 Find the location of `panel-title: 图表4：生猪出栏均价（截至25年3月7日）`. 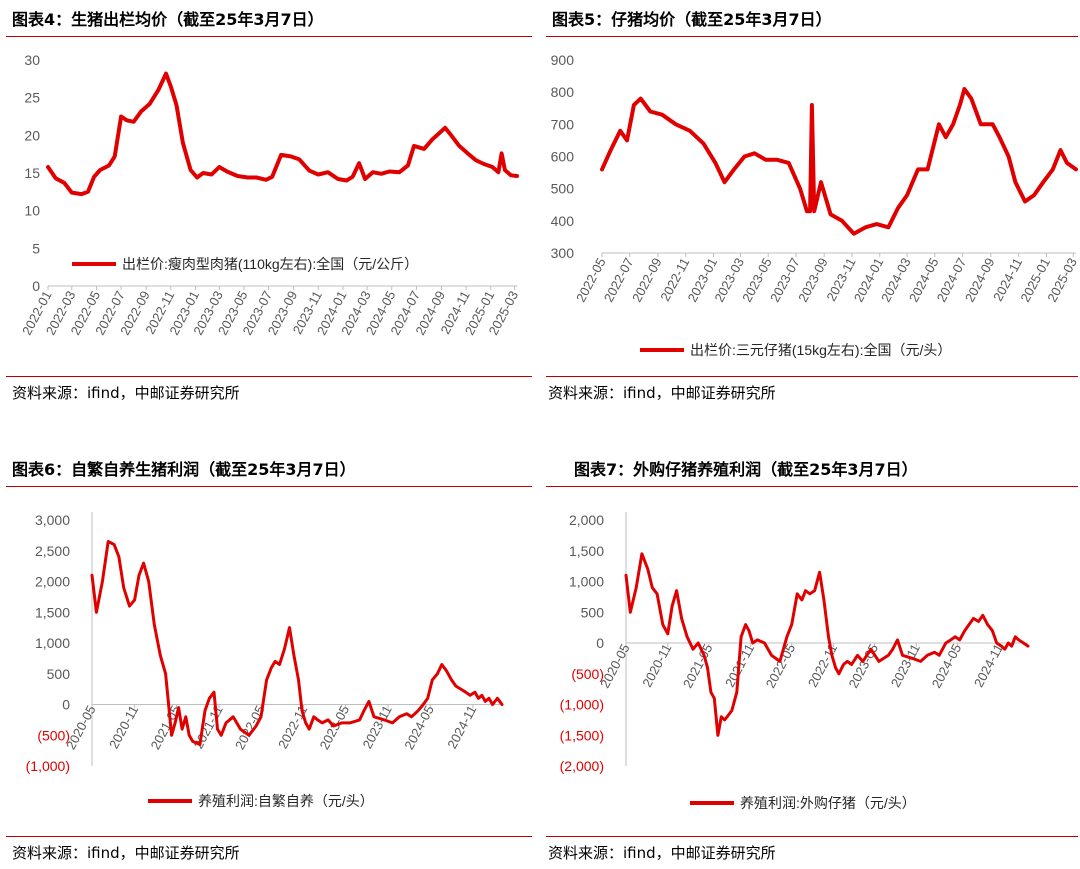

panel-title: 图表4：生猪出栏均价（截至25年3月7日） is located at coordinates (168, 19).